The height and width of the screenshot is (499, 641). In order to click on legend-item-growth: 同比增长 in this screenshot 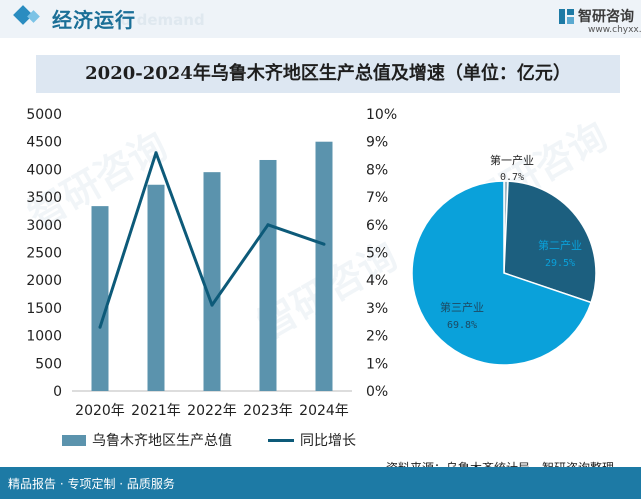, I will do `click(312, 440)`.